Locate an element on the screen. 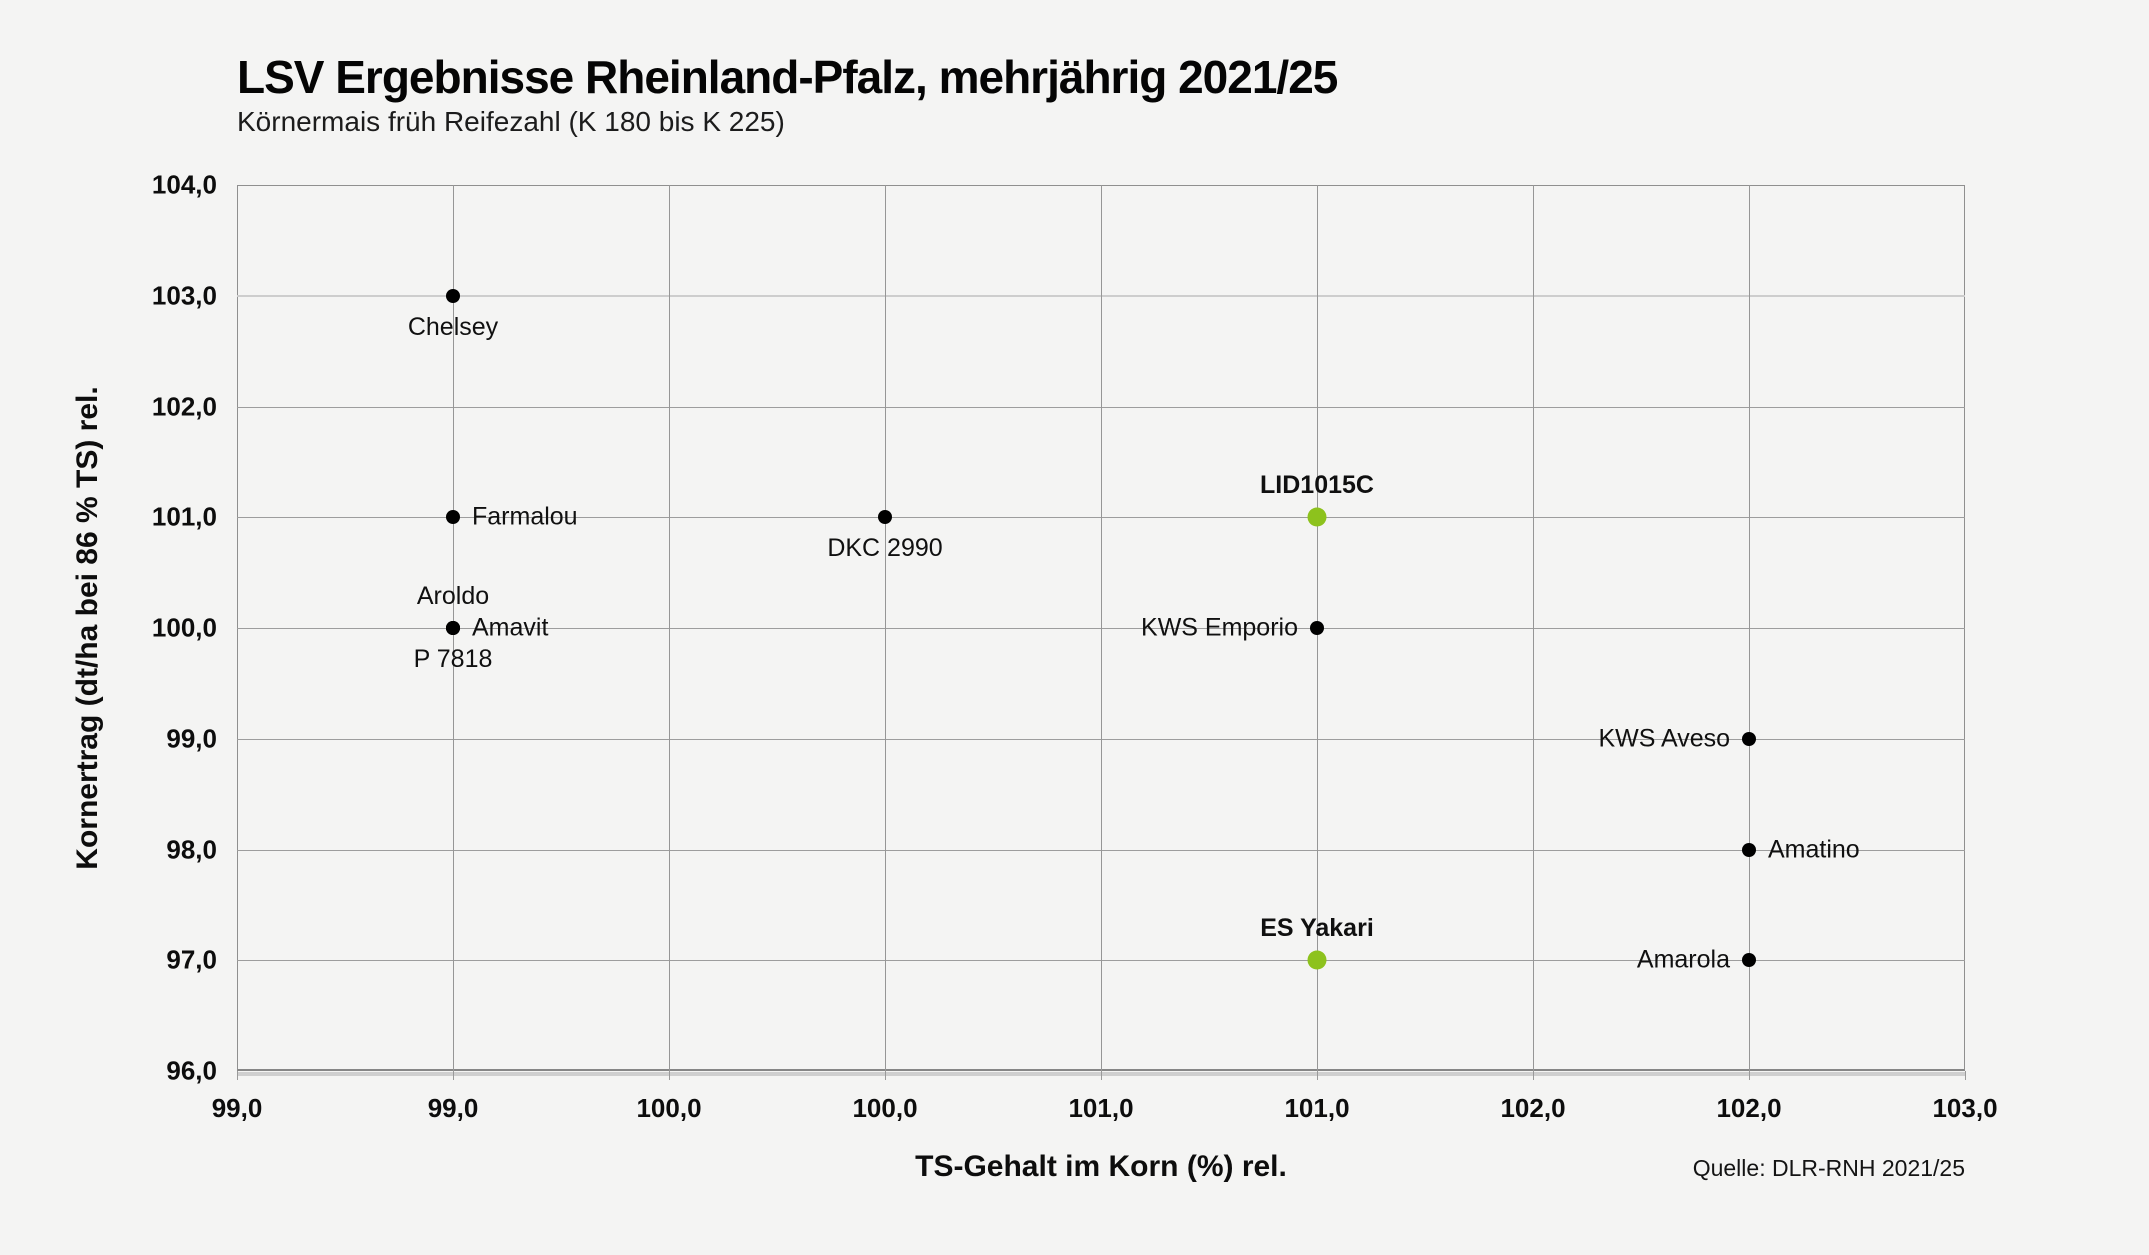 The image size is (2149, 1255). point-label: Aroldo is located at coordinates (453, 596).